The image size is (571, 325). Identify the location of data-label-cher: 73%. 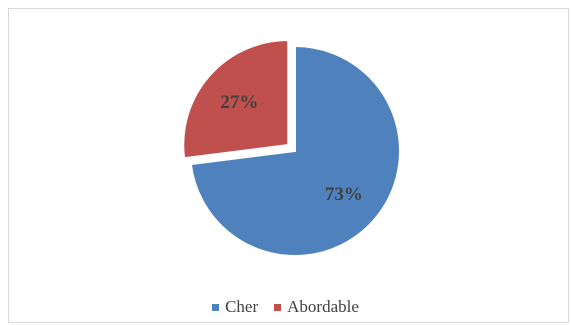
(344, 194).